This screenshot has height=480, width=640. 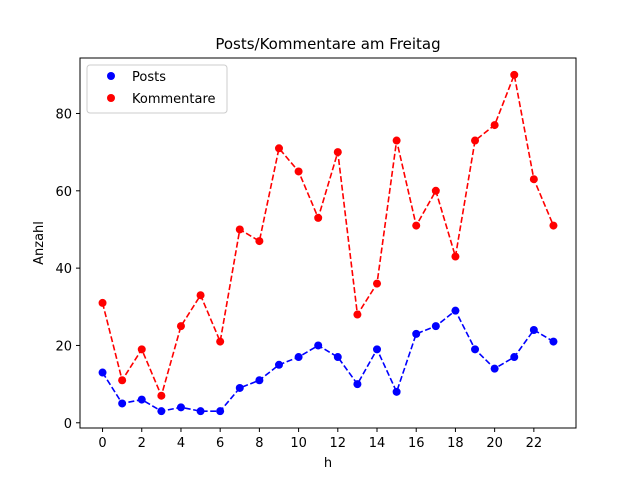 I want to click on legend: Posts Kommentare, so click(x=157, y=89).